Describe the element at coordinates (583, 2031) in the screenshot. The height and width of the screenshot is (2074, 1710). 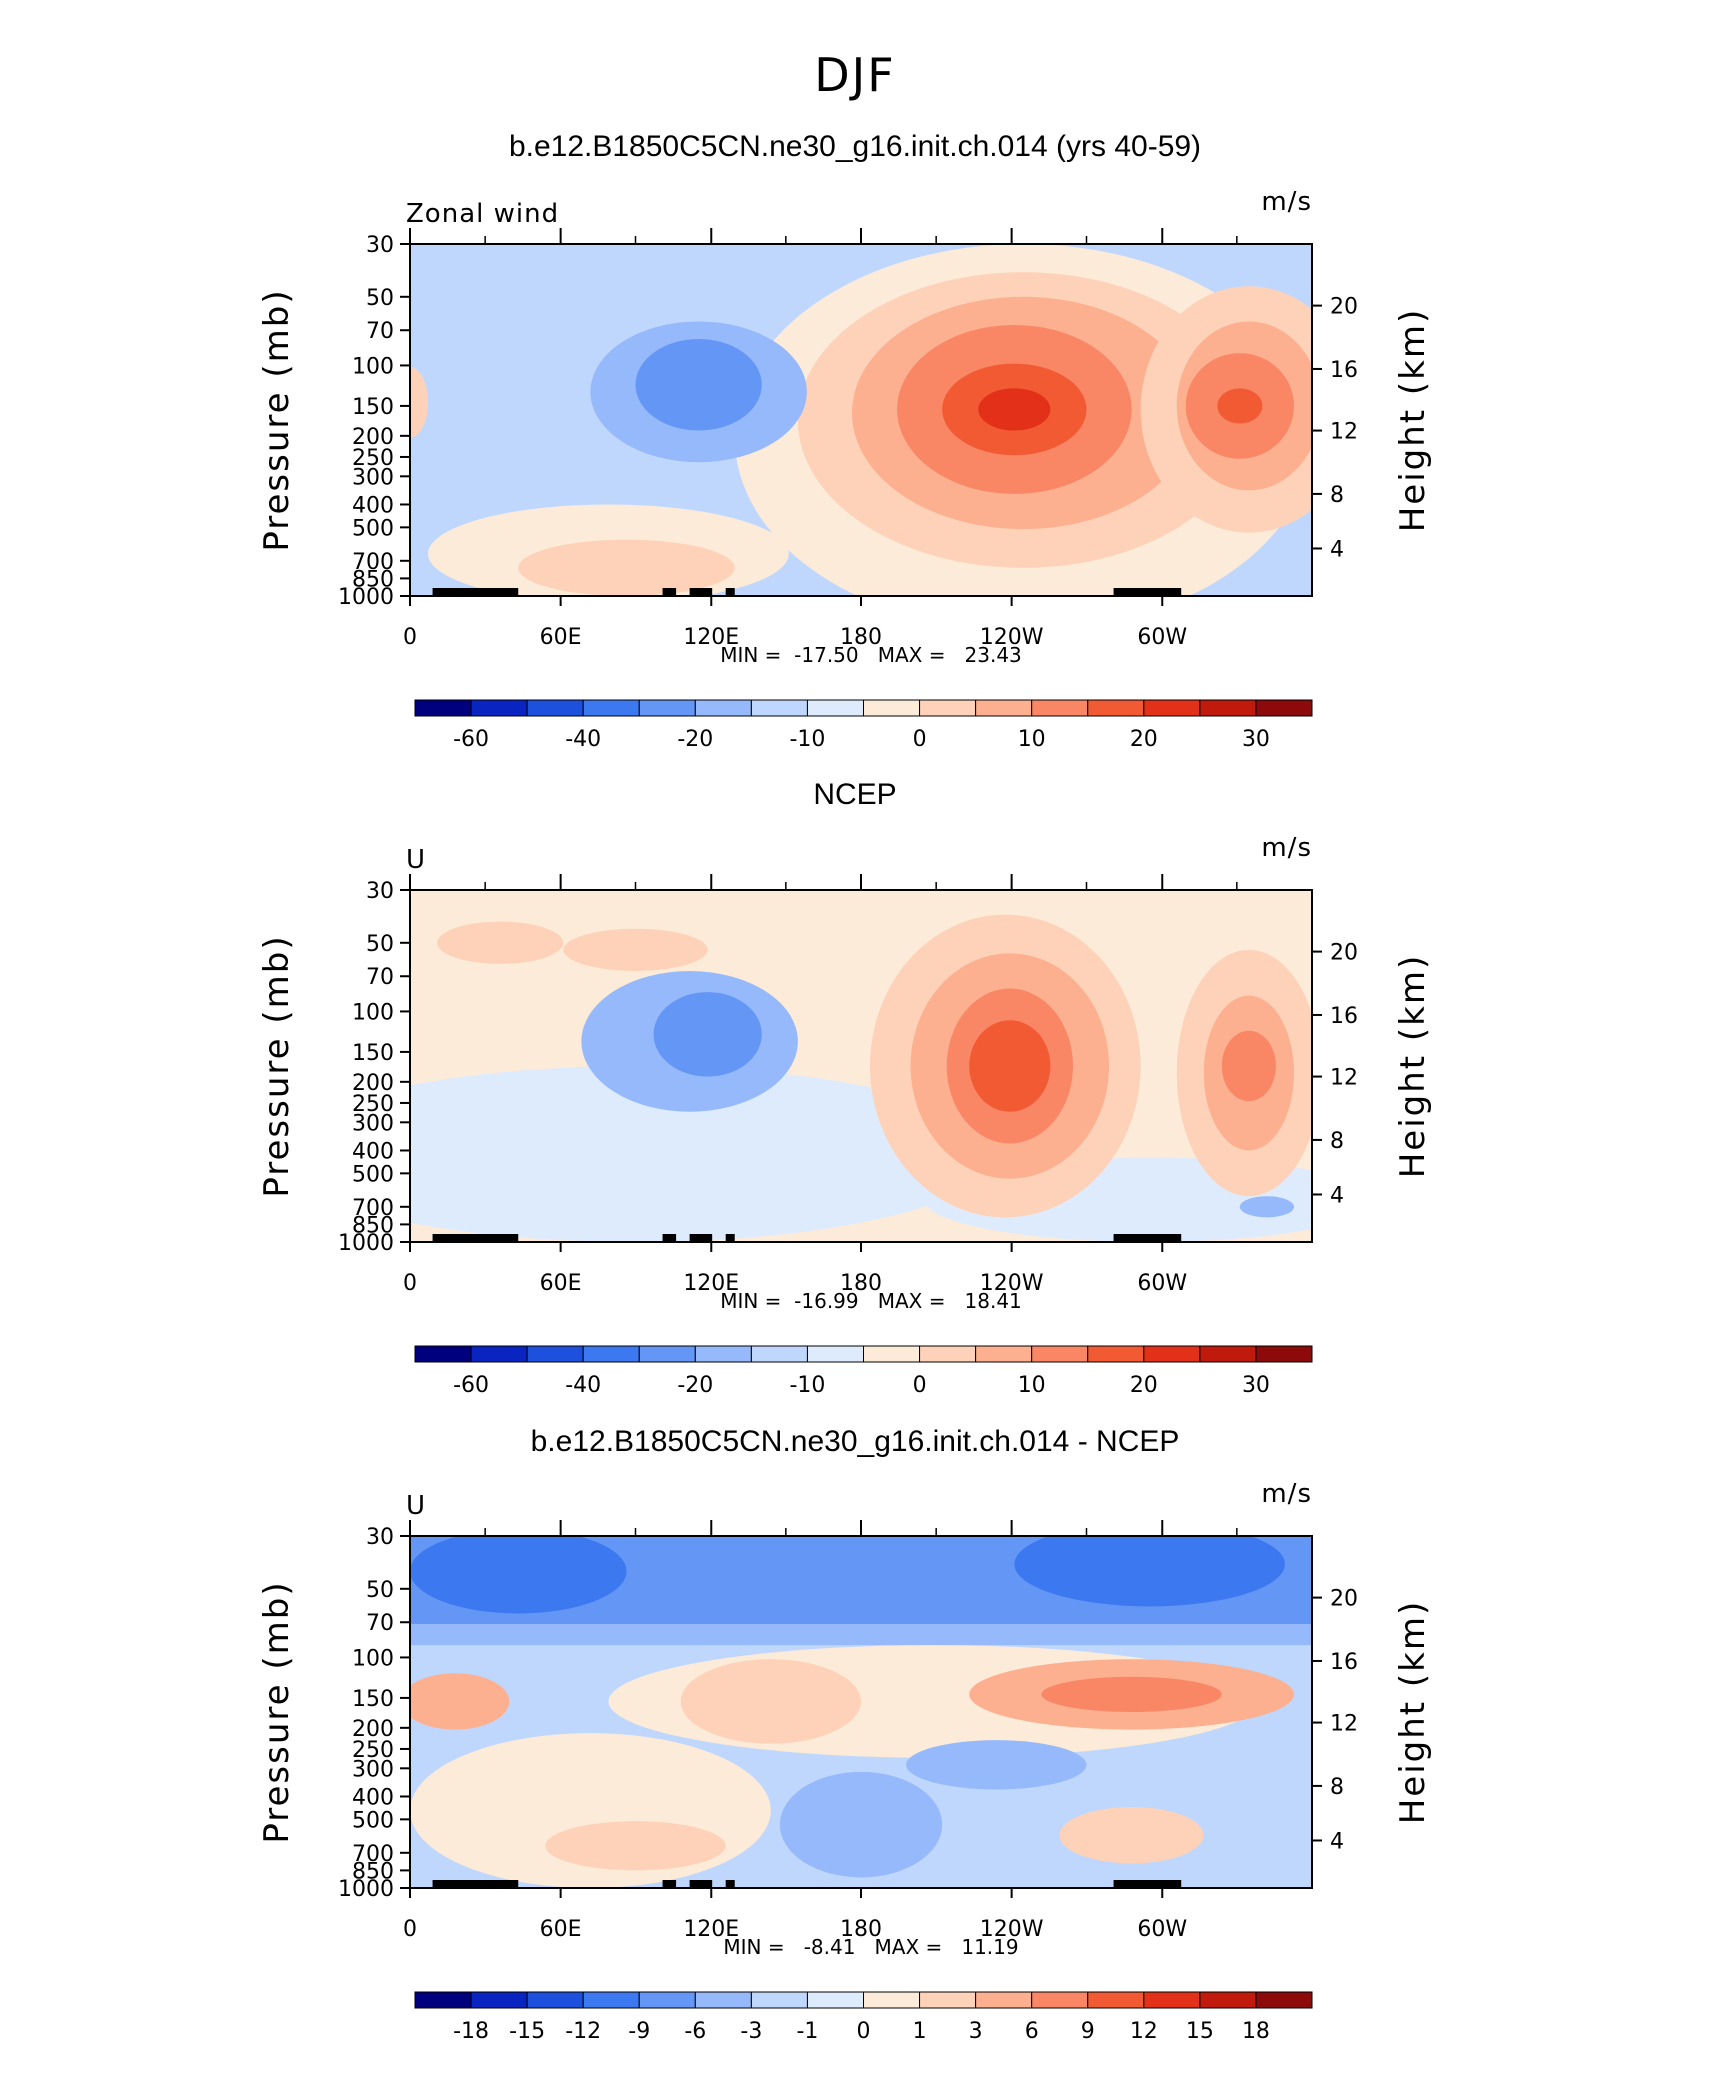
I see `colorbar-label: -12` at that location.